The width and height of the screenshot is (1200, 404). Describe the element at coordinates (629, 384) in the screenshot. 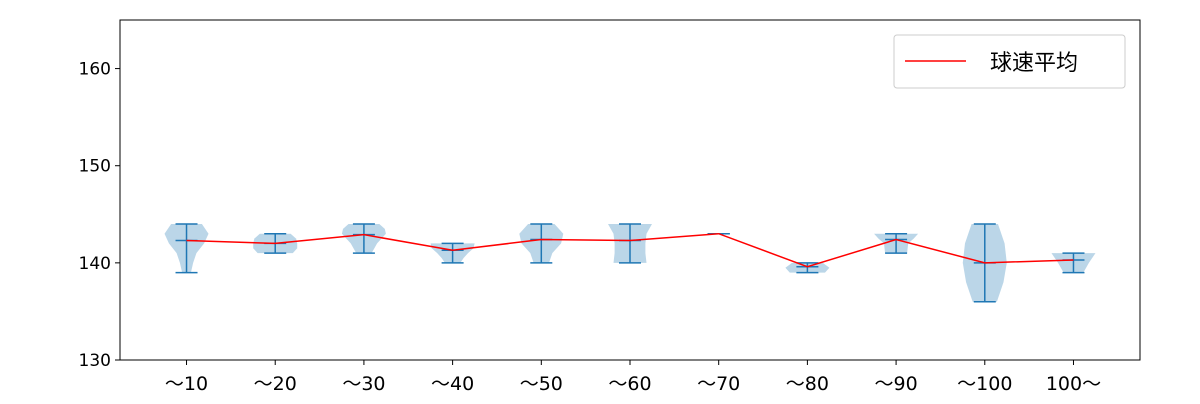

I see `x-tick-label: ～60` at that location.